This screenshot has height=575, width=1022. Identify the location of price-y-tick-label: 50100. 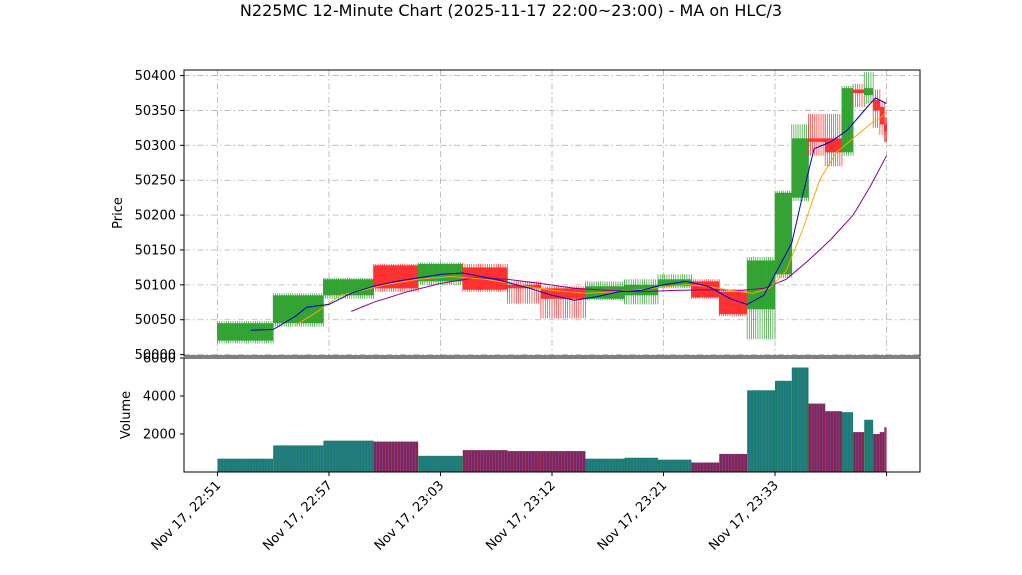
(155, 285).